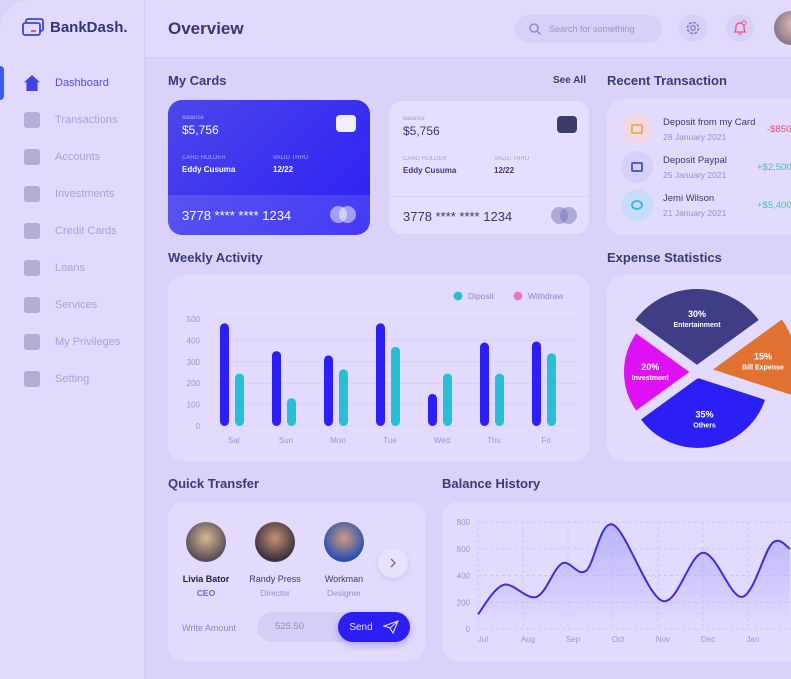 This screenshot has height=679, width=791. I want to click on sidebar-item-setting: Setting, so click(72, 379).